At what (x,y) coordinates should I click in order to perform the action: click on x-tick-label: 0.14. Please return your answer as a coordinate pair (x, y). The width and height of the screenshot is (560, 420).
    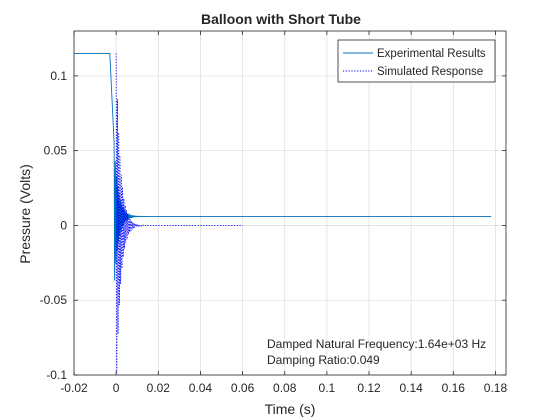
    Looking at the image, I should click on (411, 388).